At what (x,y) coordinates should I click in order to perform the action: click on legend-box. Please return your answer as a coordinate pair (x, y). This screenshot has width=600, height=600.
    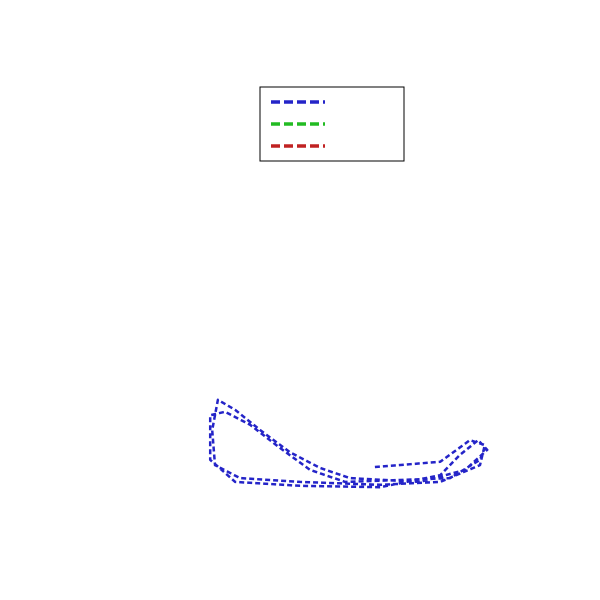
    Looking at the image, I should click on (332, 124).